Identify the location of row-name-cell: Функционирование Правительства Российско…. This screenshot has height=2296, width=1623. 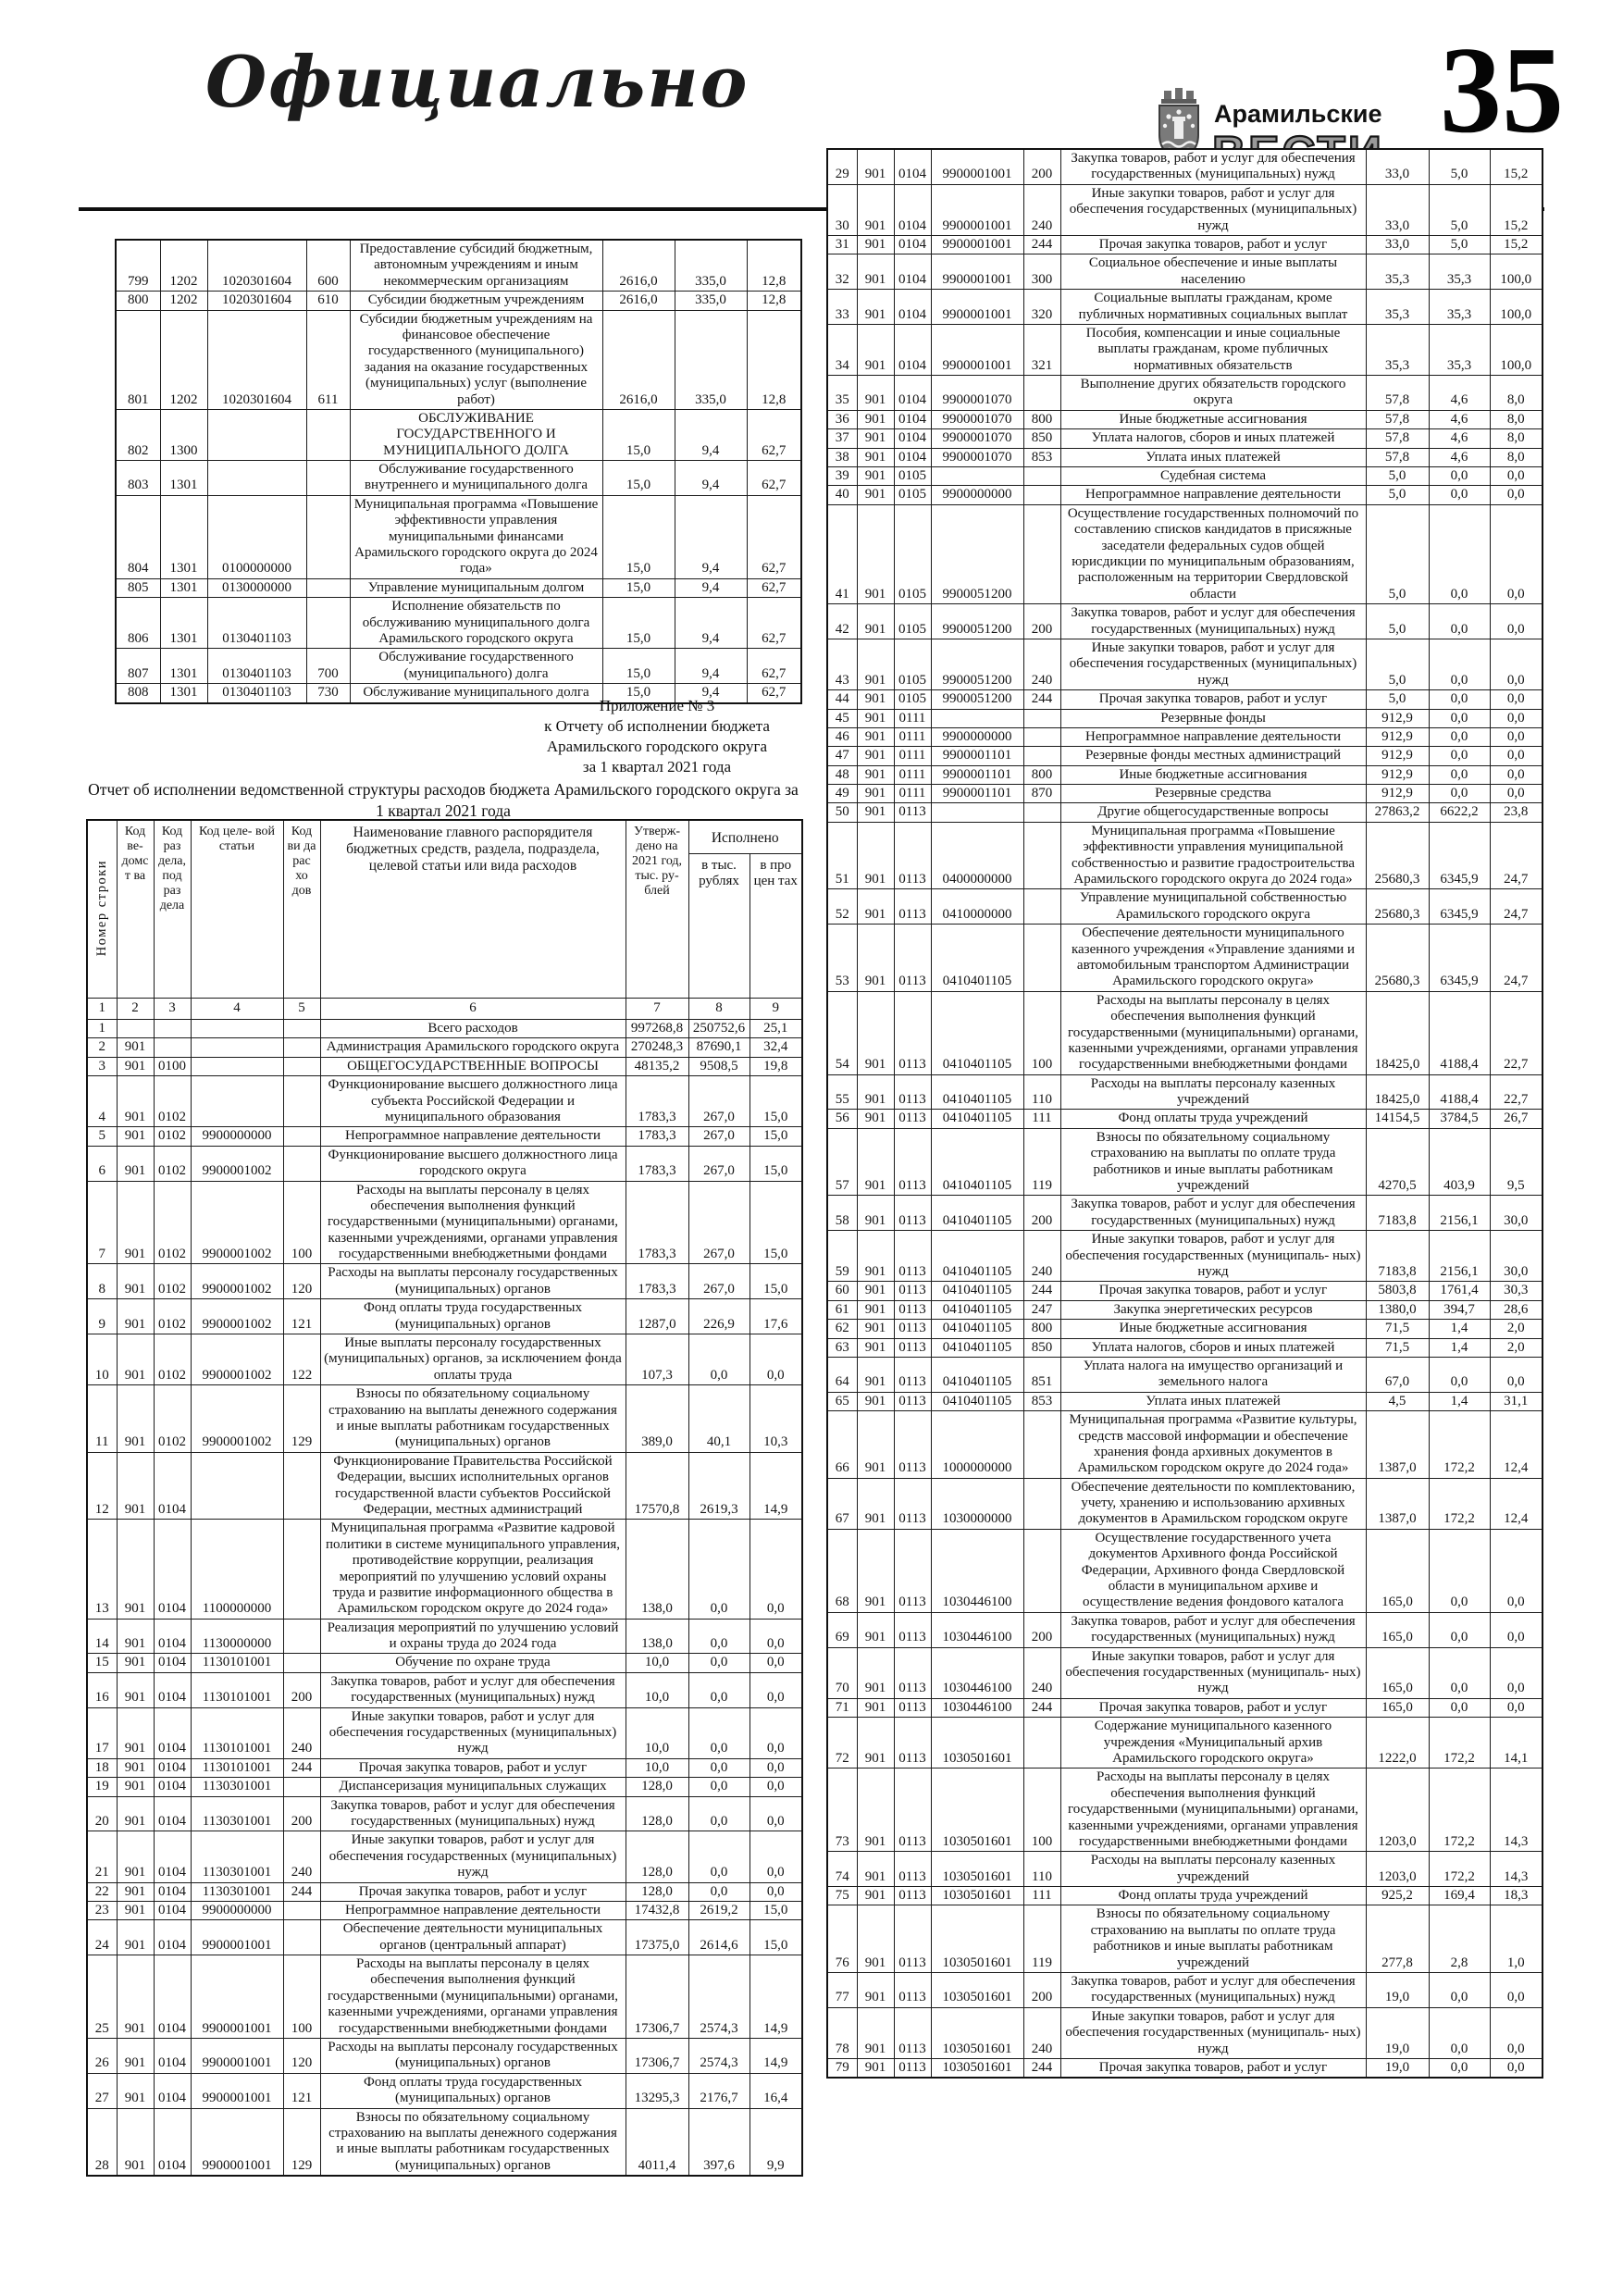
(472, 1486).